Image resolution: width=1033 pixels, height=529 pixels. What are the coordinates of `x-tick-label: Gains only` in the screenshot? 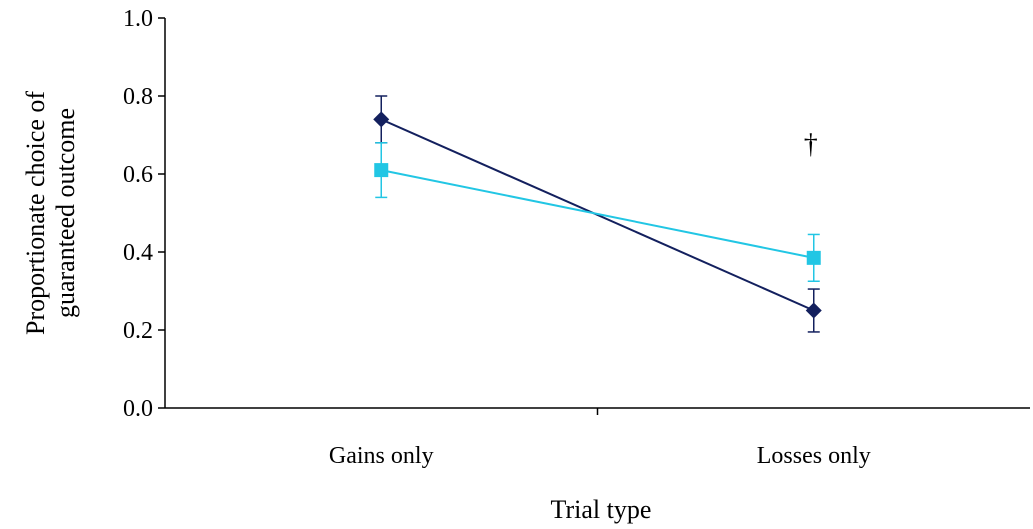 It's located at (381, 456).